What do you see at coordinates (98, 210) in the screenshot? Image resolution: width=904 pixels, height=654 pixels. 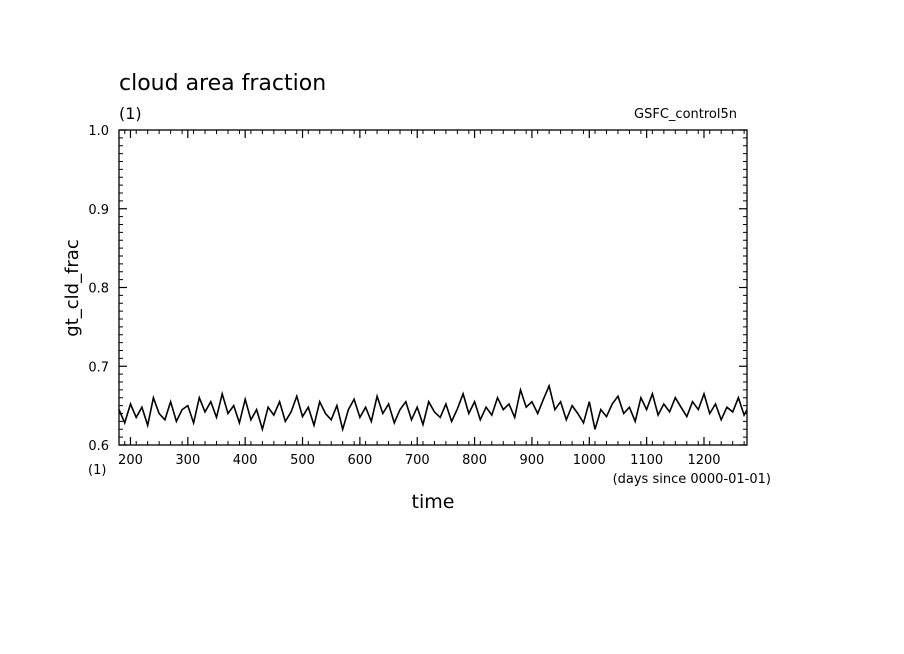 I see `y-tick-label: 0.9` at bounding box center [98, 210].